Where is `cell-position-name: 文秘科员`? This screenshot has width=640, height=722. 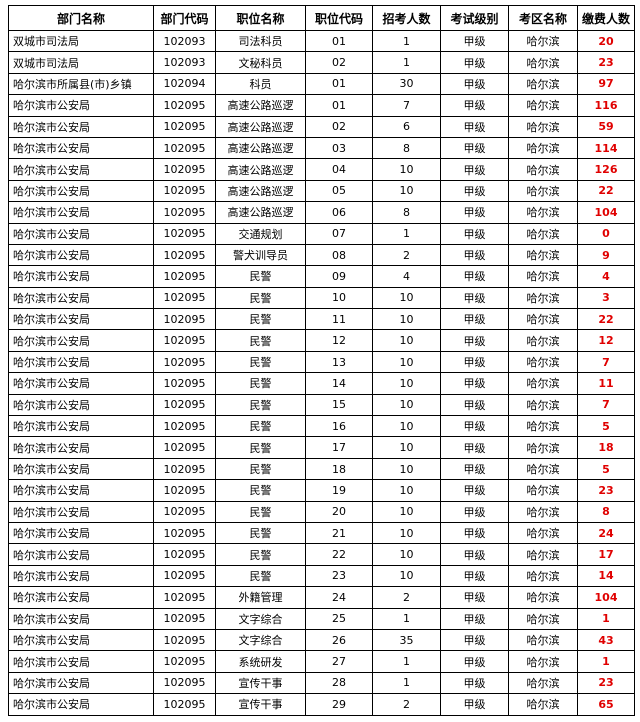 cell-position-name: 文秘科员 is located at coordinates (260, 62).